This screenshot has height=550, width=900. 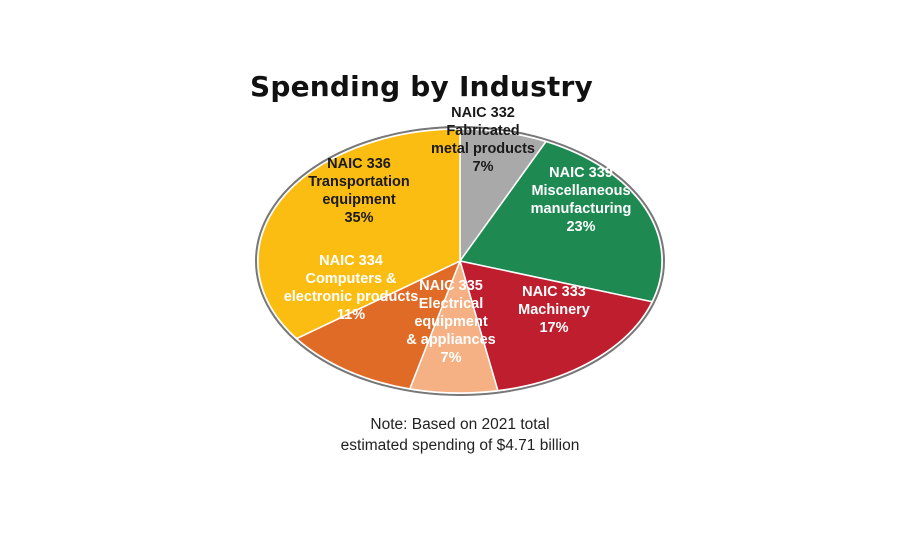 What do you see at coordinates (580, 191) in the screenshot?
I see `slice-label-line: Miscellaneous` at bounding box center [580, 191].